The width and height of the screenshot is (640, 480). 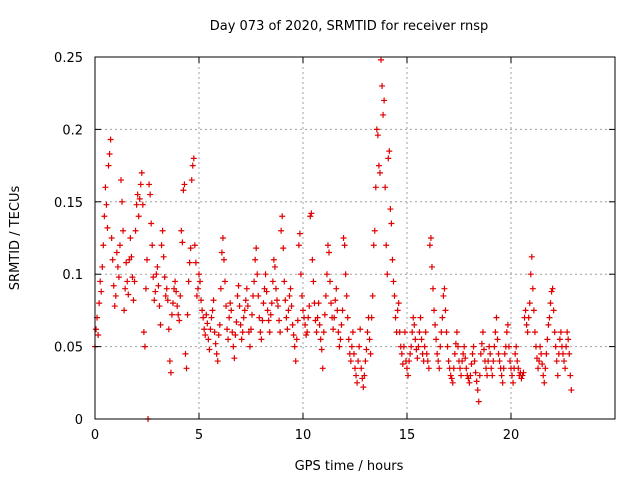 What do you see at coordinates (511, 435) in the screenshot?
I see `x-tick-label: 20` at bounding box center [511, 435].